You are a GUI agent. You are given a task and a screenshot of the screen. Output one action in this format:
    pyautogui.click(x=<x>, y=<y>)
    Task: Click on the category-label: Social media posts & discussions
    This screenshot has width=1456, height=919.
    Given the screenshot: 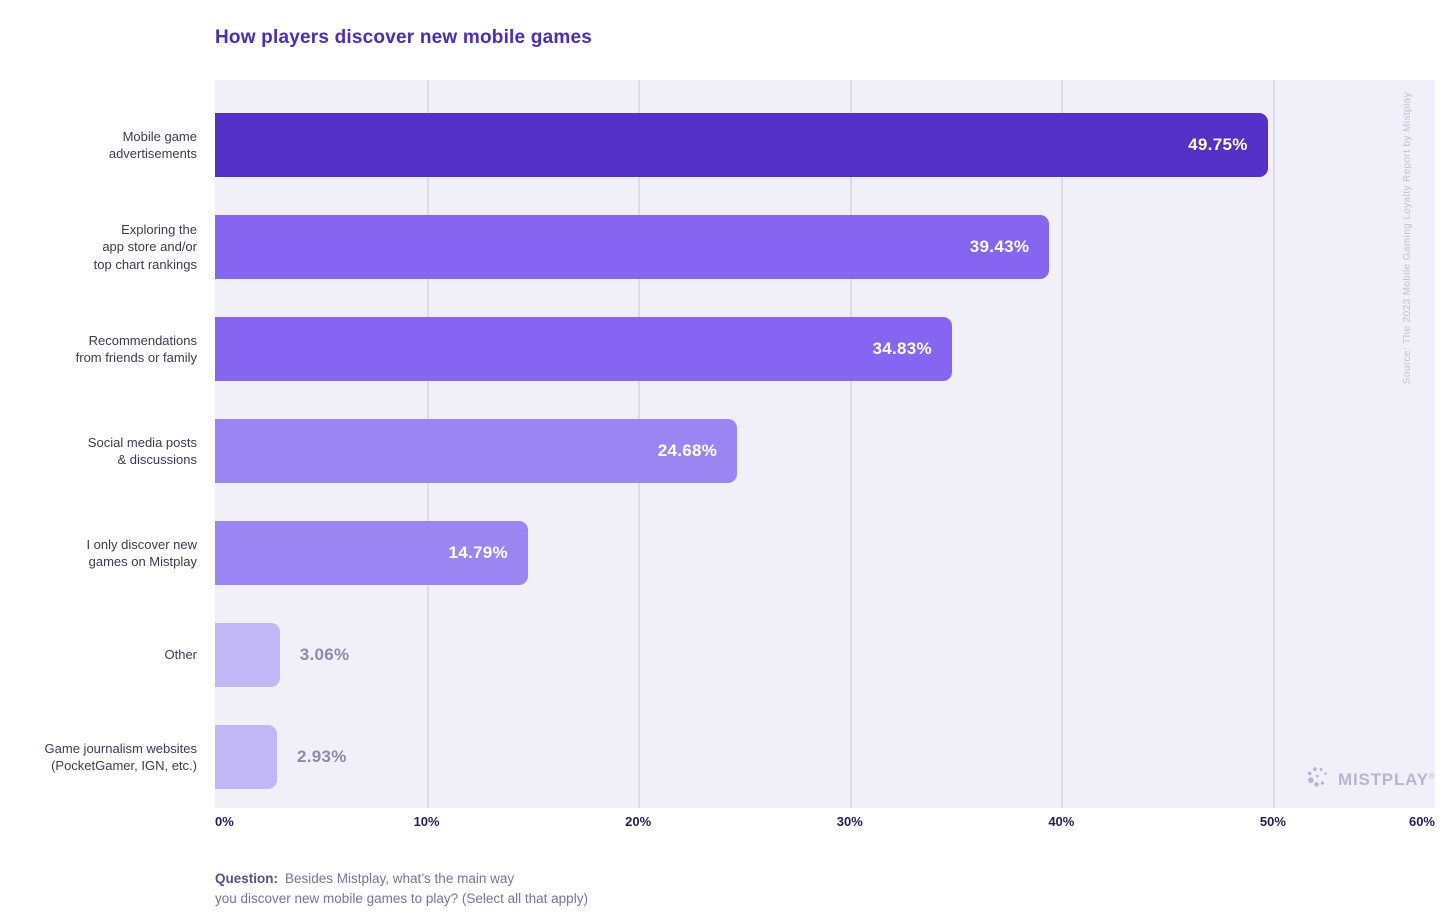 What is the action you would take?
    pyautogui.click(x=142, y=450)
    